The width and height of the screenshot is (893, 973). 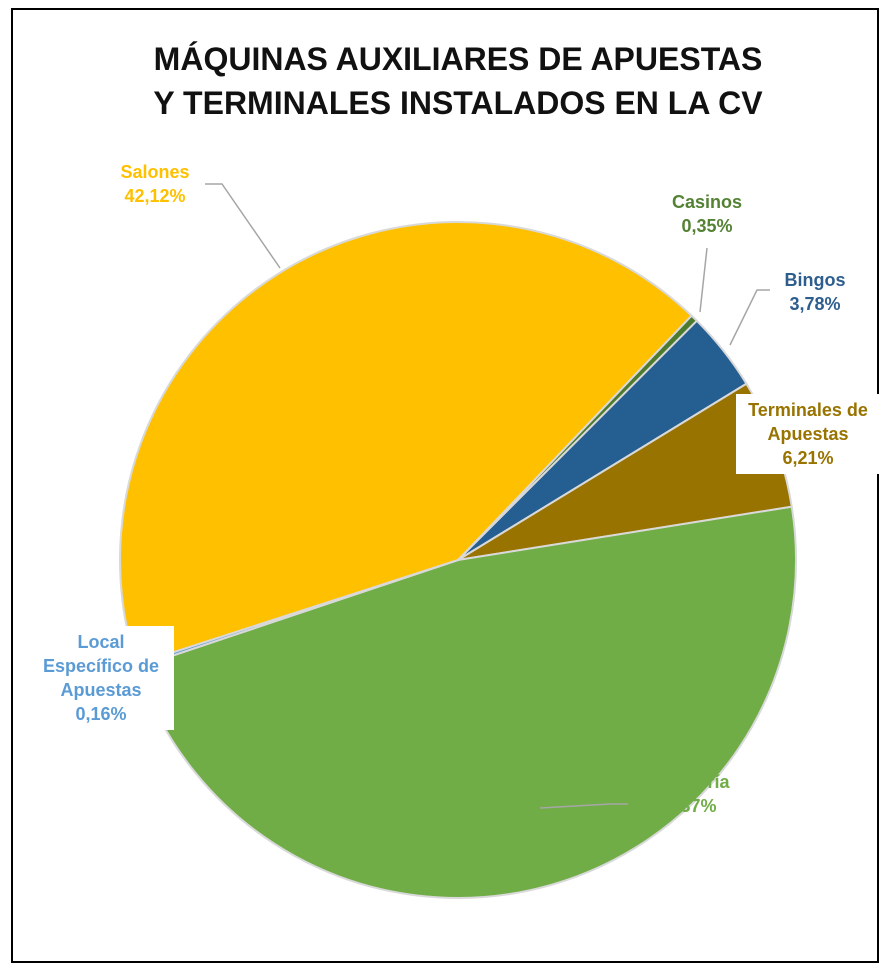 I want to click on category-label: Hostelería, so click(x=686, y=782).